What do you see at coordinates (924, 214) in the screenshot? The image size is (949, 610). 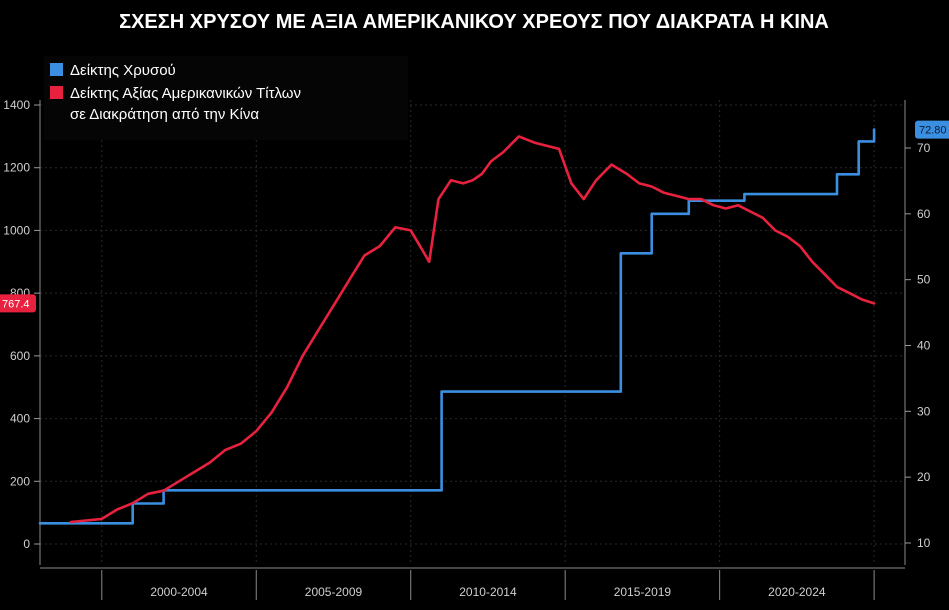 I see `tick-label-right: 60` at bounding box center [924, 214].